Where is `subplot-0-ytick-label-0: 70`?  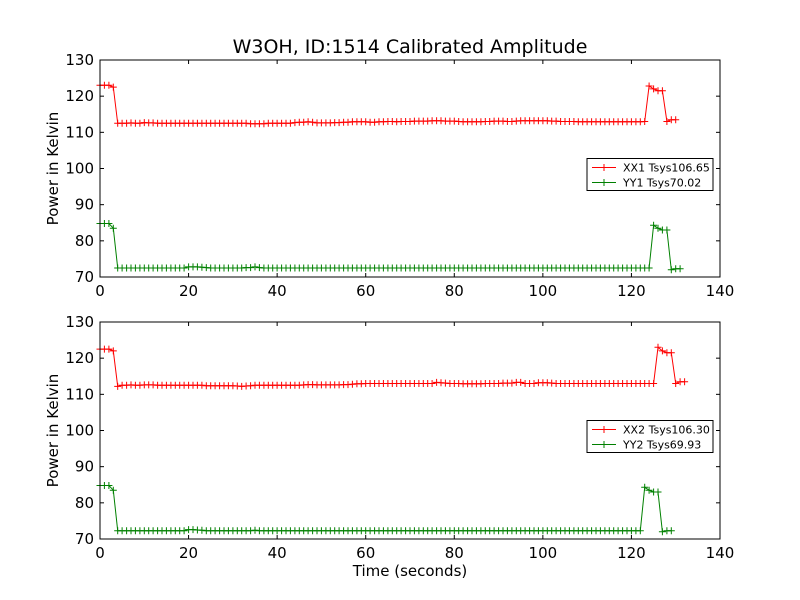 subplot-0-ytick-label-0: 70 is located at coordinates (84, 277).